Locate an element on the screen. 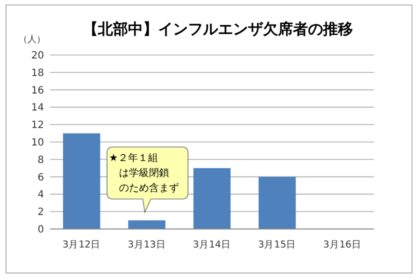  x-tick-label: 3月16日 is located at coordinates (342, 244).